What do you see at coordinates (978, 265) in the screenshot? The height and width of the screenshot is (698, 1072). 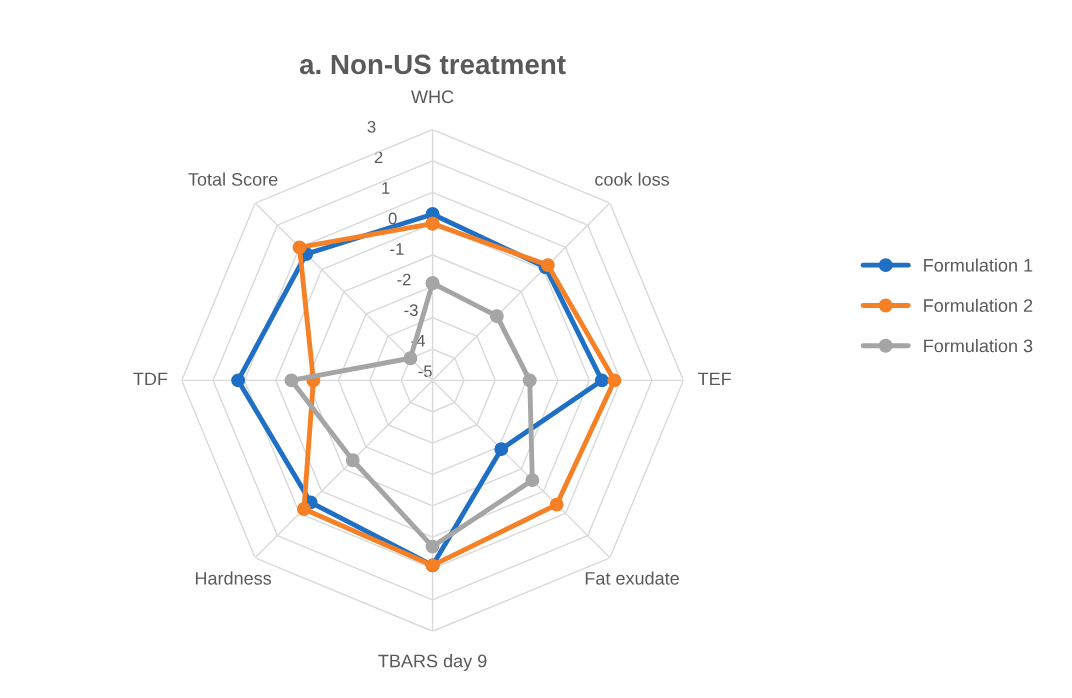 I see `legend-label: Formulation 1` at bounding box center [978, 265].